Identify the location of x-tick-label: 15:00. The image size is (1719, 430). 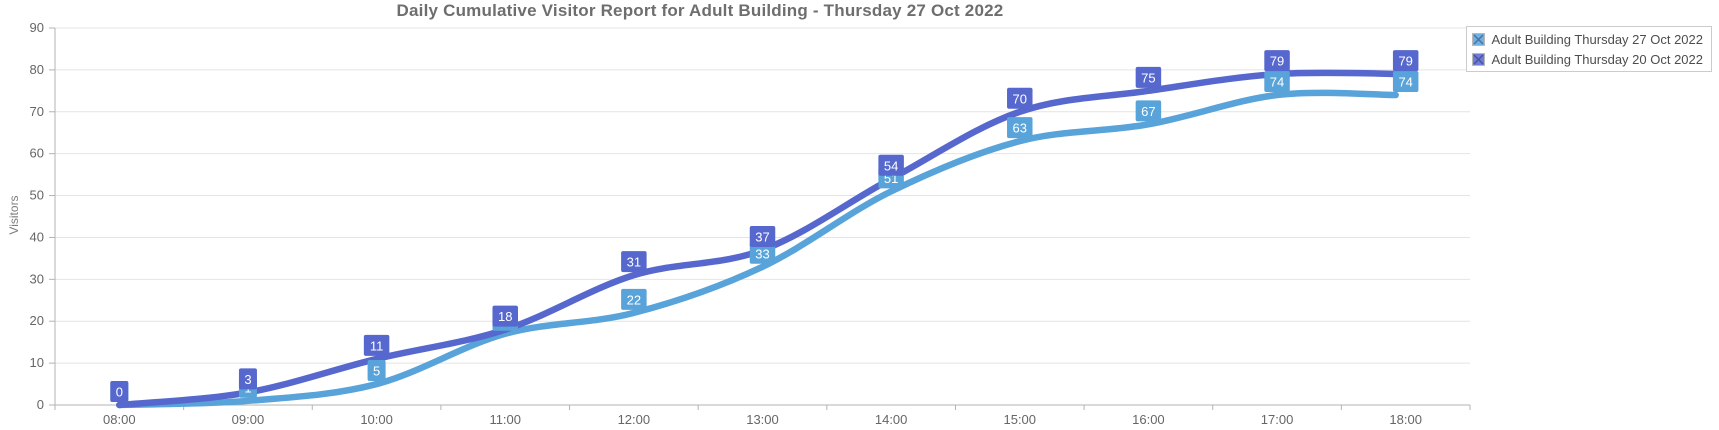
(1019, 419).